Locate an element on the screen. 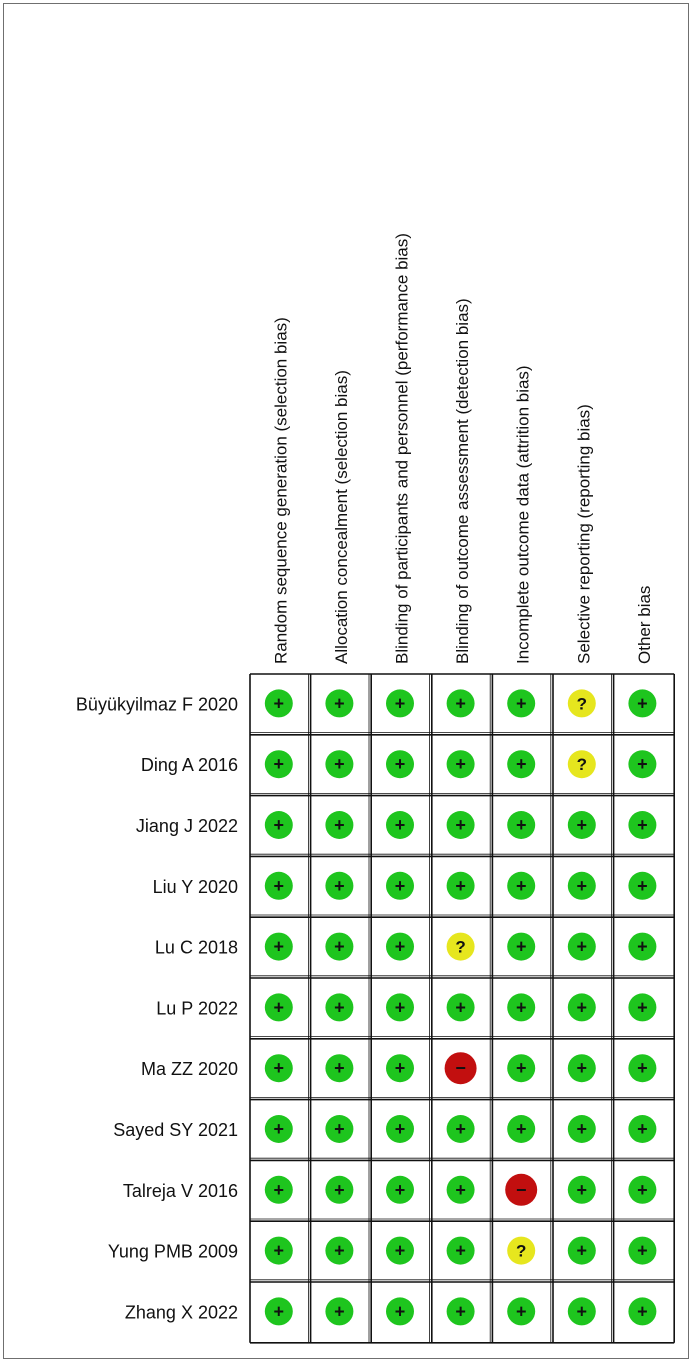  judgement-symbol: ? is located at coordinates (582, 764).